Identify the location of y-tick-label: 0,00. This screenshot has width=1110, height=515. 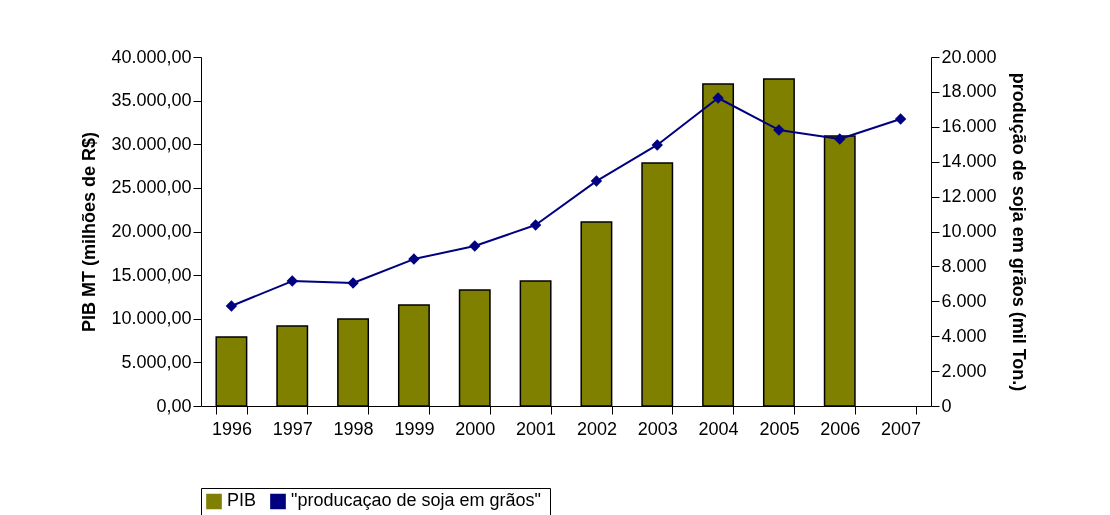
(174, 405).